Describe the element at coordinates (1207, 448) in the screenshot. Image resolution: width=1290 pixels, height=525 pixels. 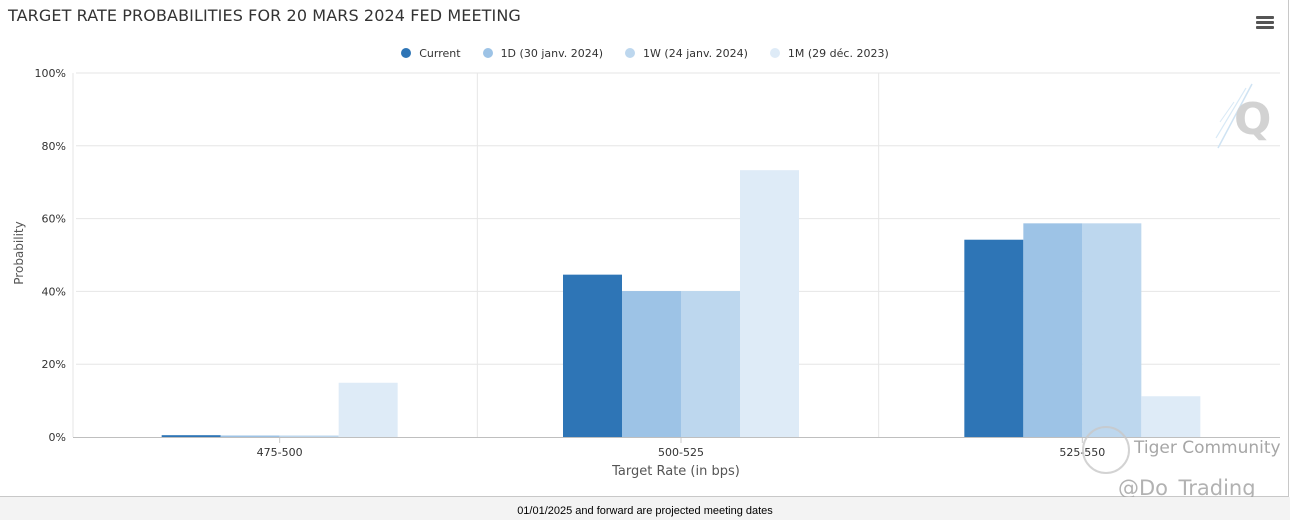
I see `watermark-brand: Tiger Community` at that location.